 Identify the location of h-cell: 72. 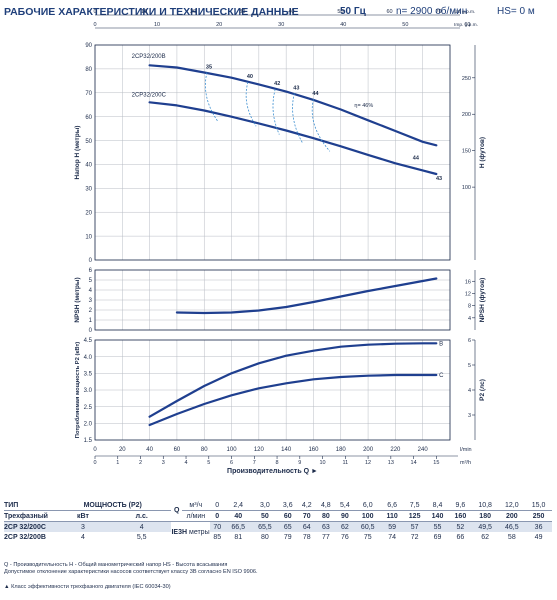
(414, 537).